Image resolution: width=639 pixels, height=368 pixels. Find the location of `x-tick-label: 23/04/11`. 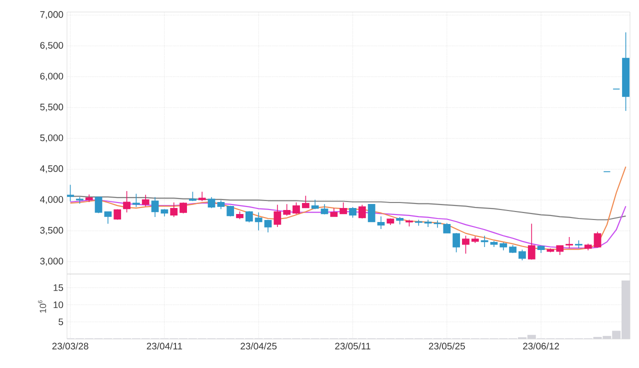

x-tick-label: 23/04/11 is located at coordinates (164, 346).